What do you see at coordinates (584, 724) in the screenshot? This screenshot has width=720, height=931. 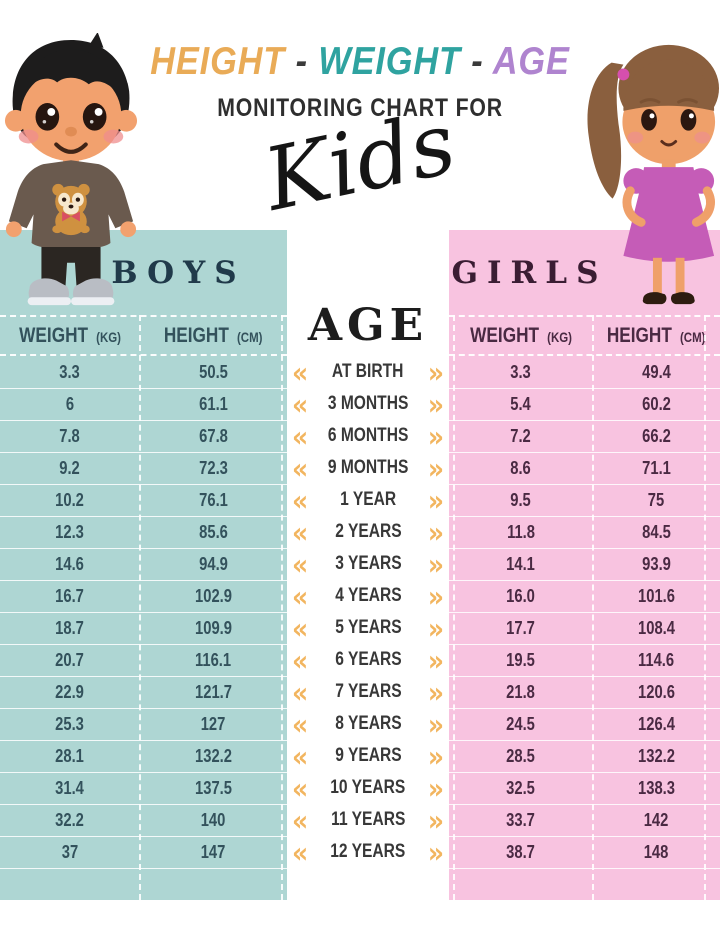 I see `table-row: 24.5 126.4` at bounding box center [584, 724].